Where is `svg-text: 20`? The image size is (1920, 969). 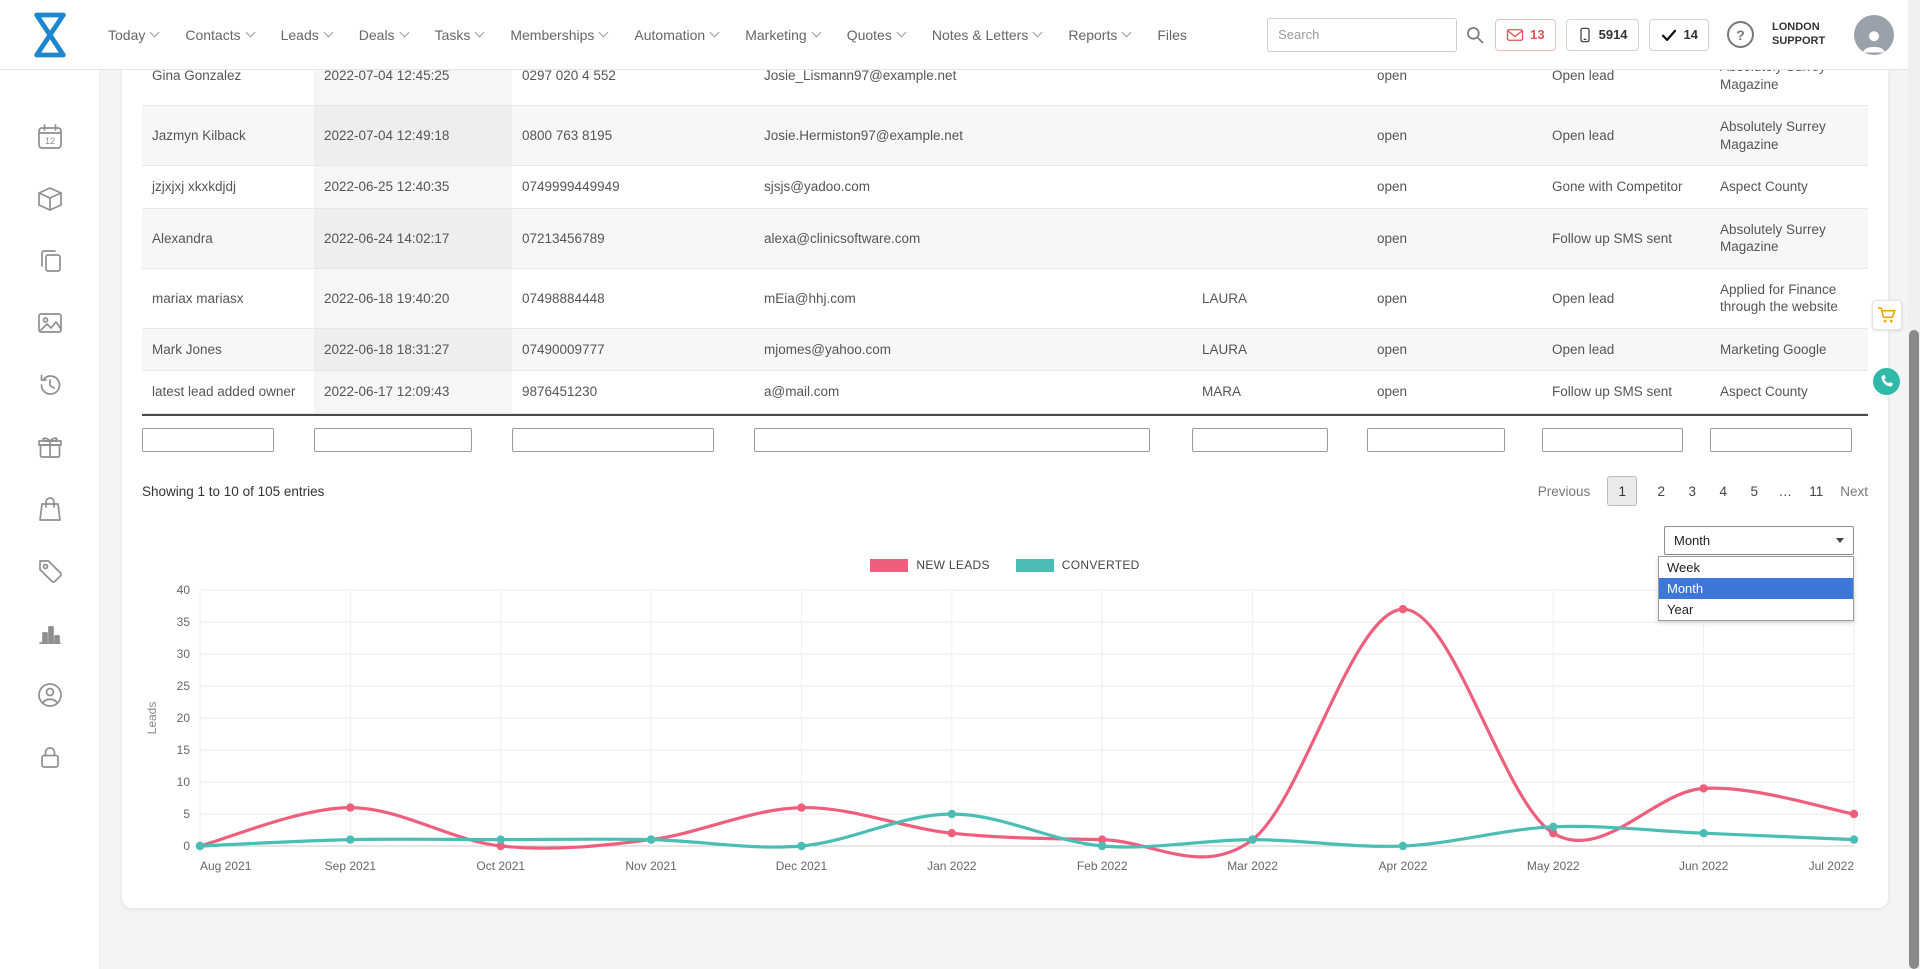 svg-text: 20 is located at coordinates (184, 718).